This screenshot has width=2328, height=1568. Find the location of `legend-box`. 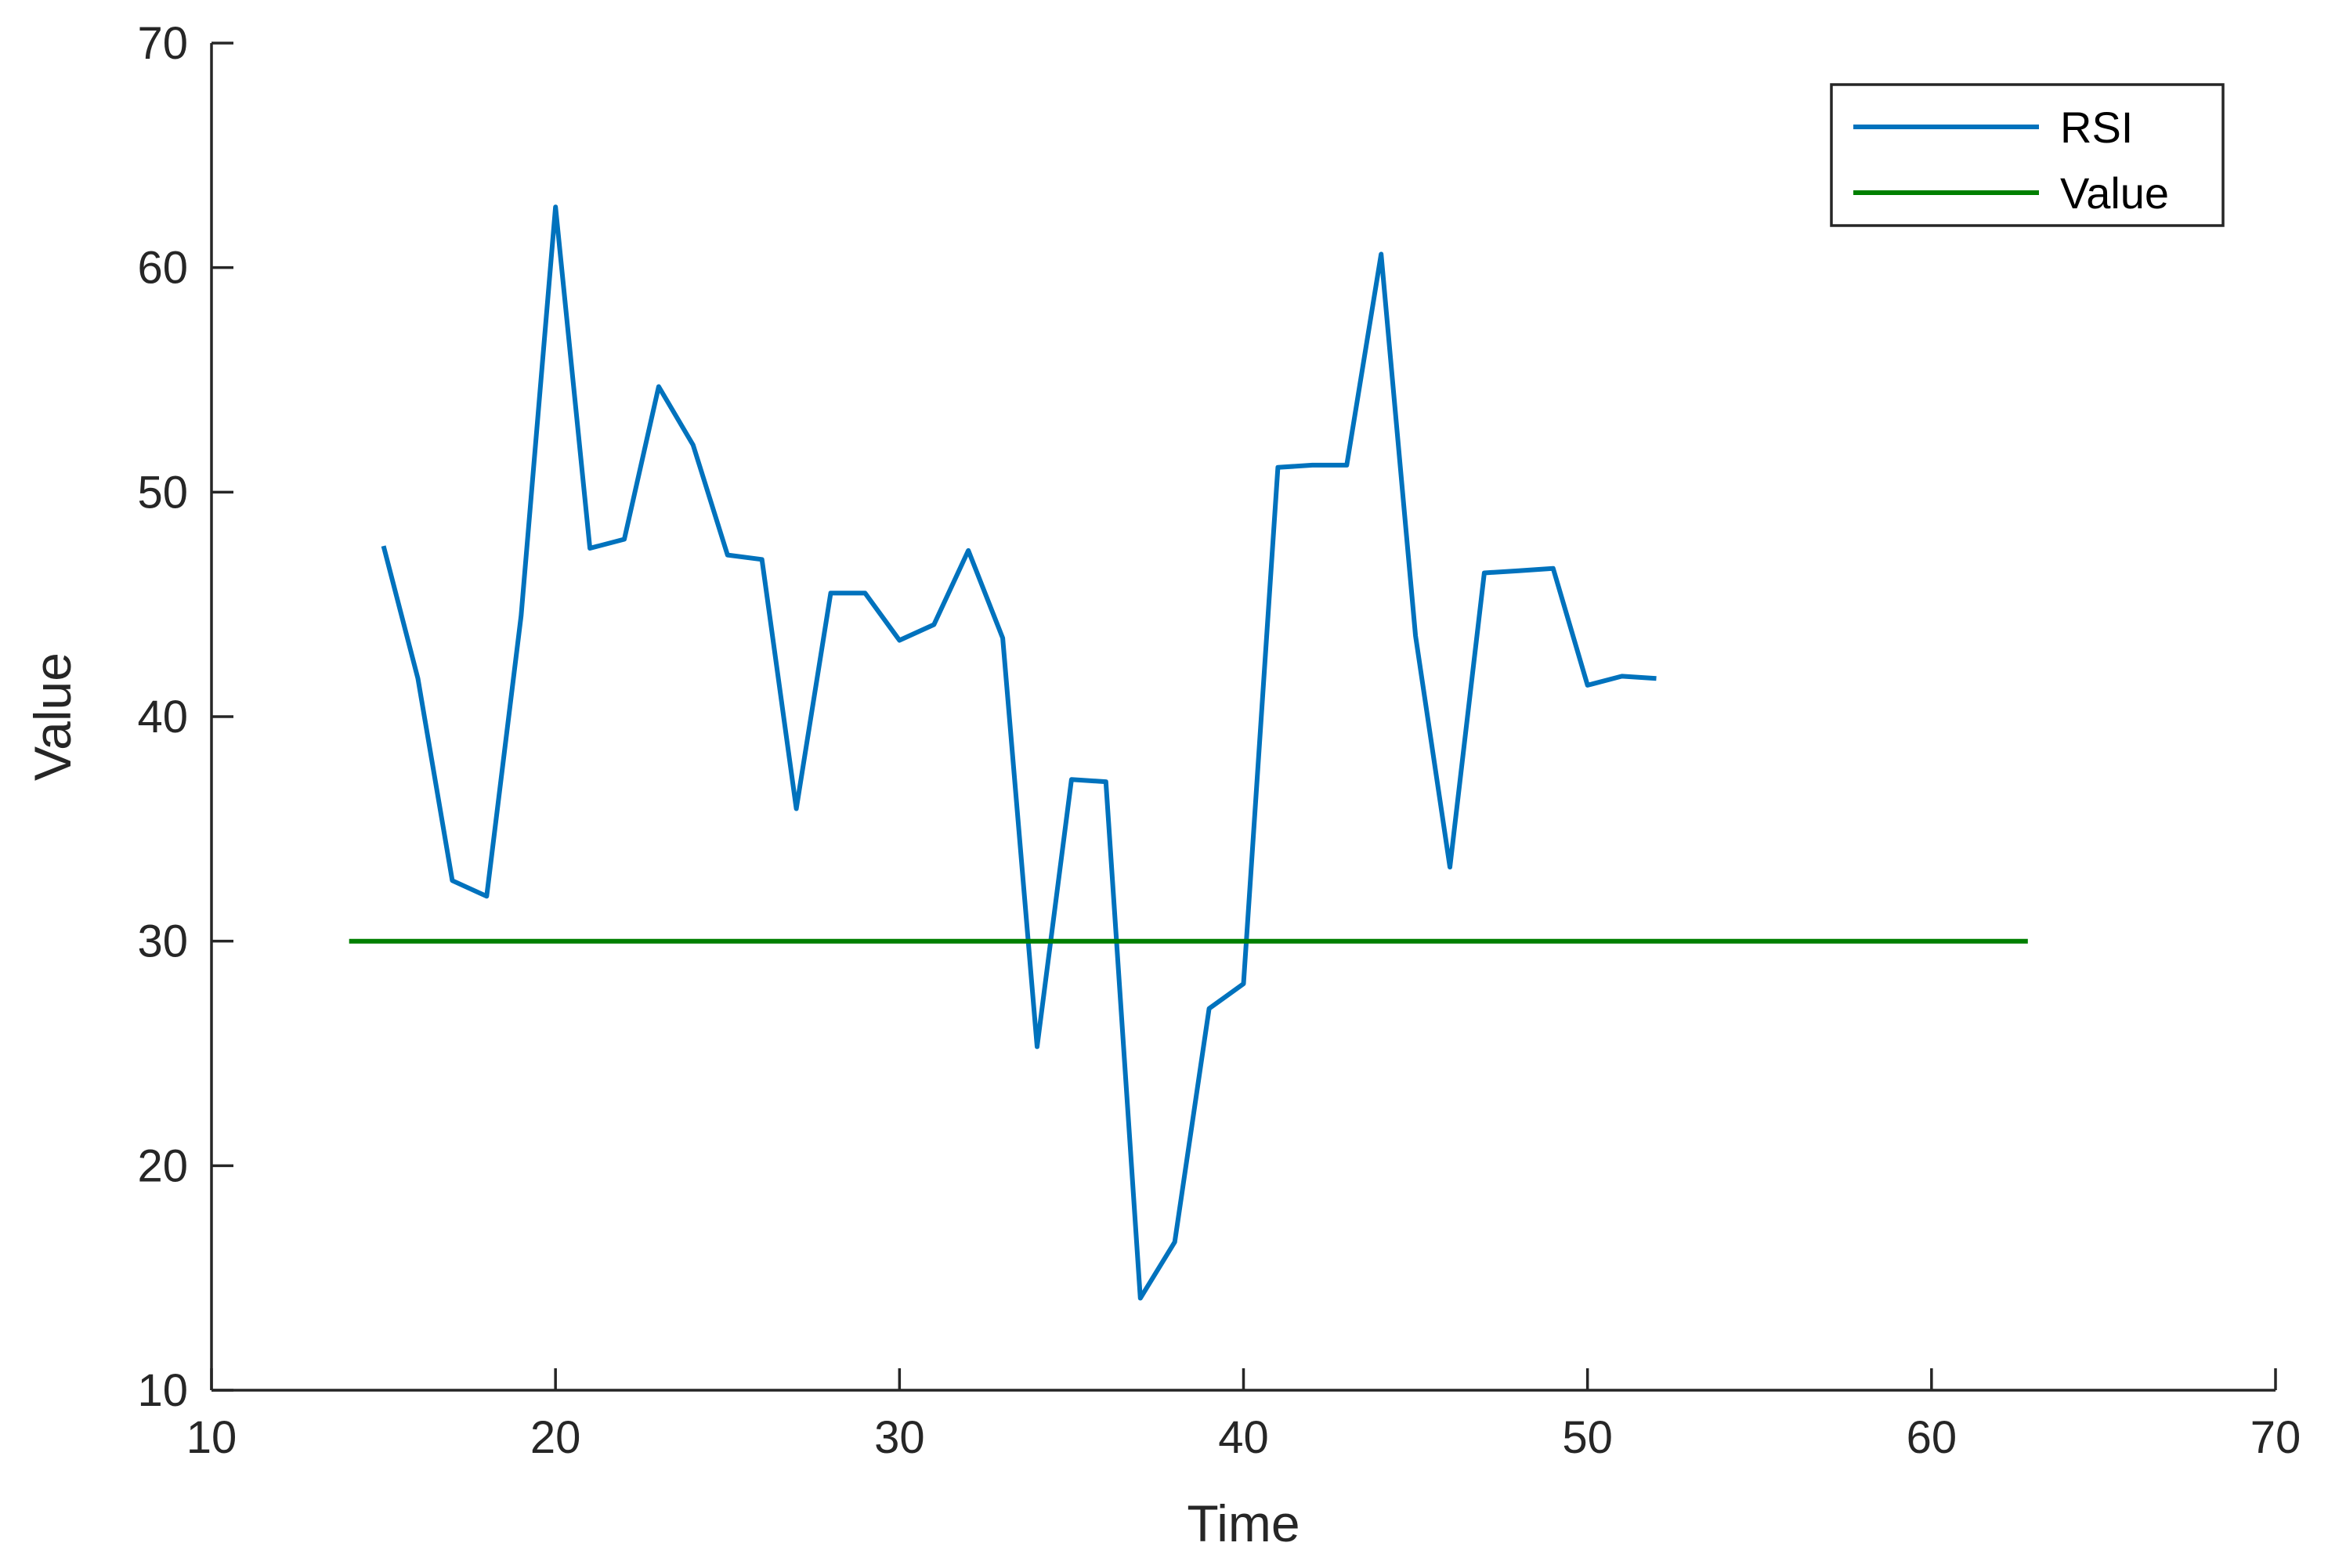

legend-box is located at coordinates (2027, 155).